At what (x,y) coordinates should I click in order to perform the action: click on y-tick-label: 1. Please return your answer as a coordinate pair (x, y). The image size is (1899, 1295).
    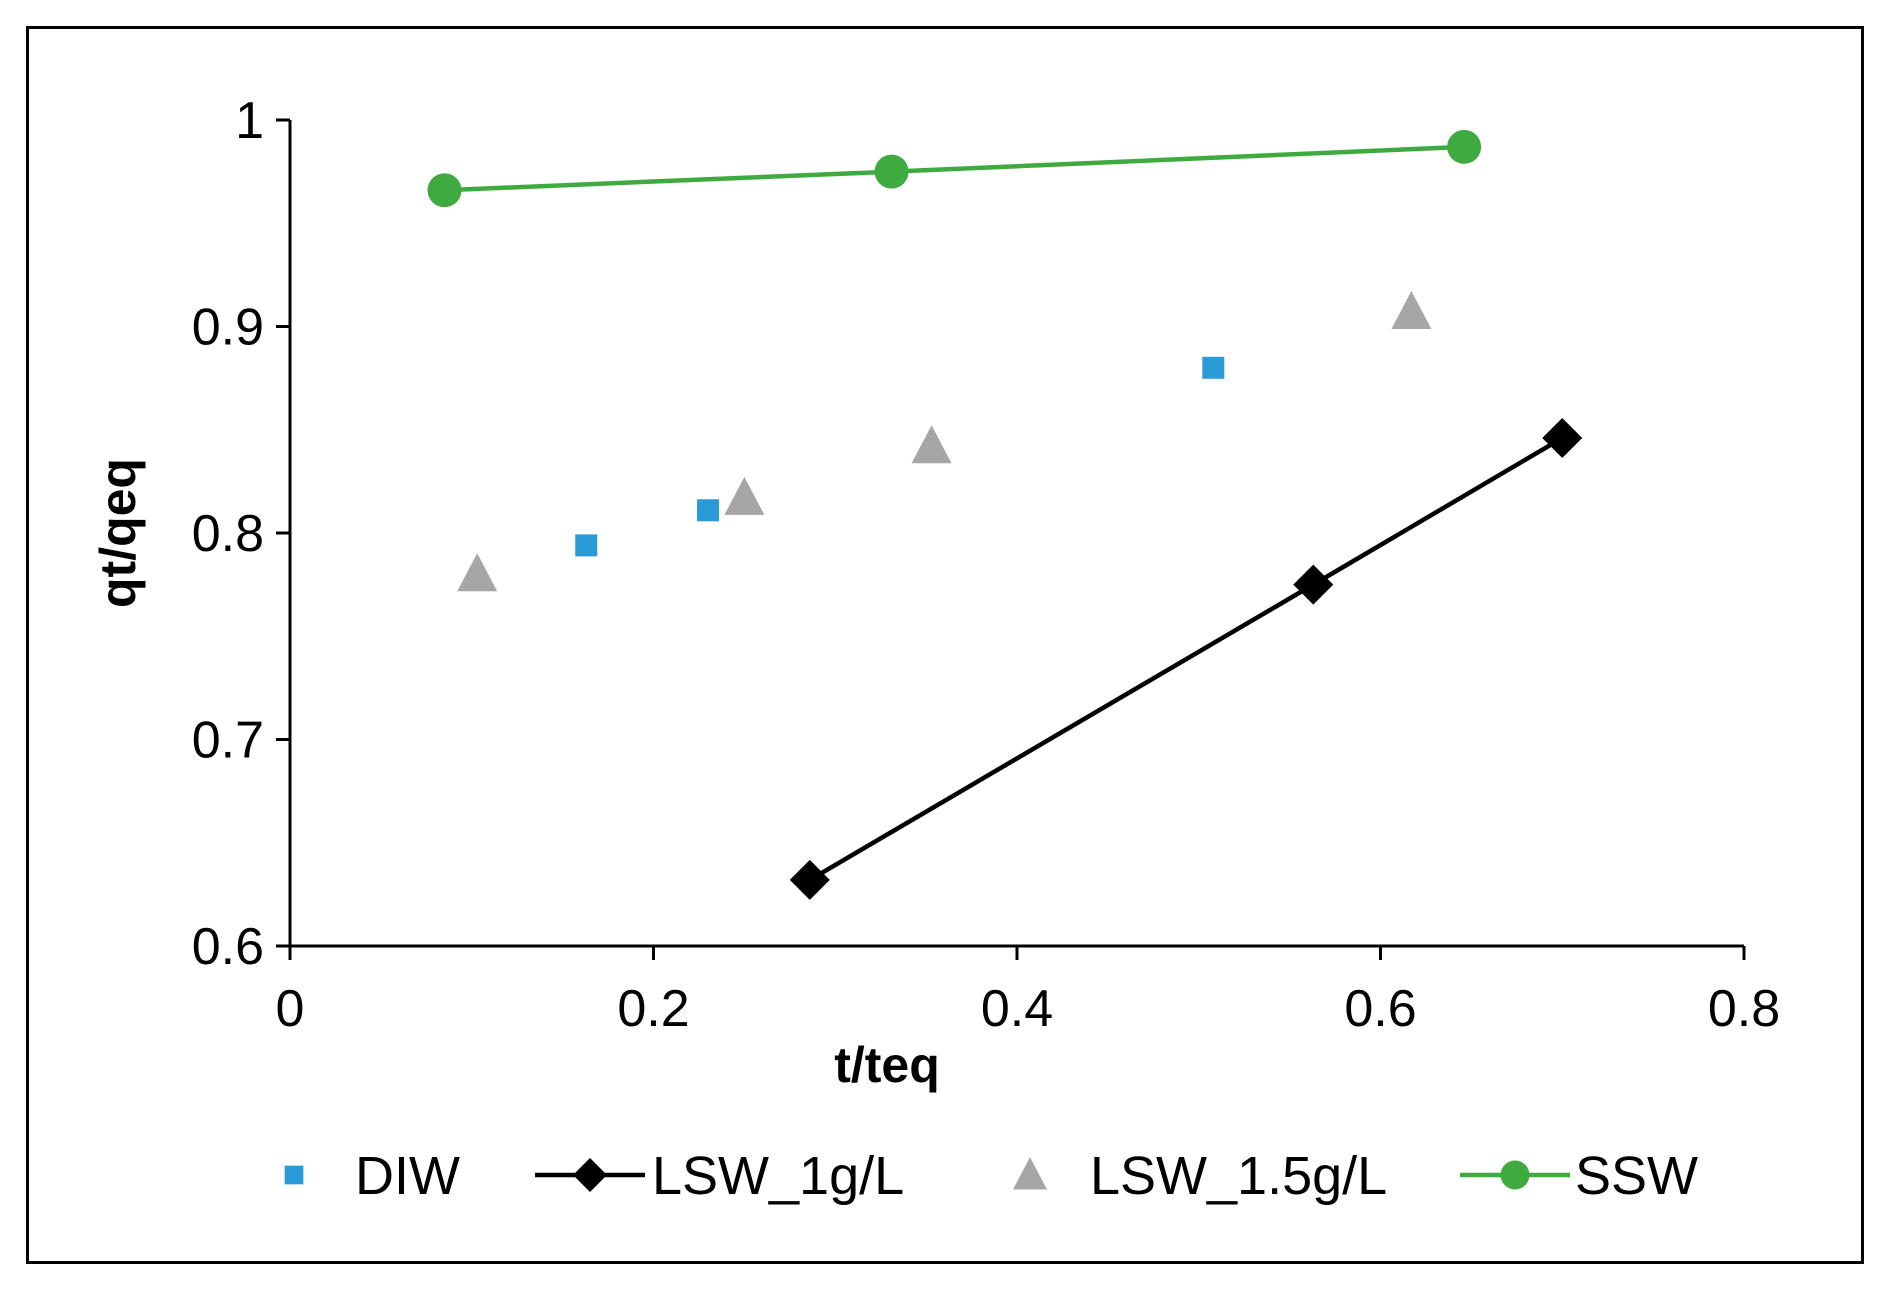
    Looking at the image, I should click on (249, 121).